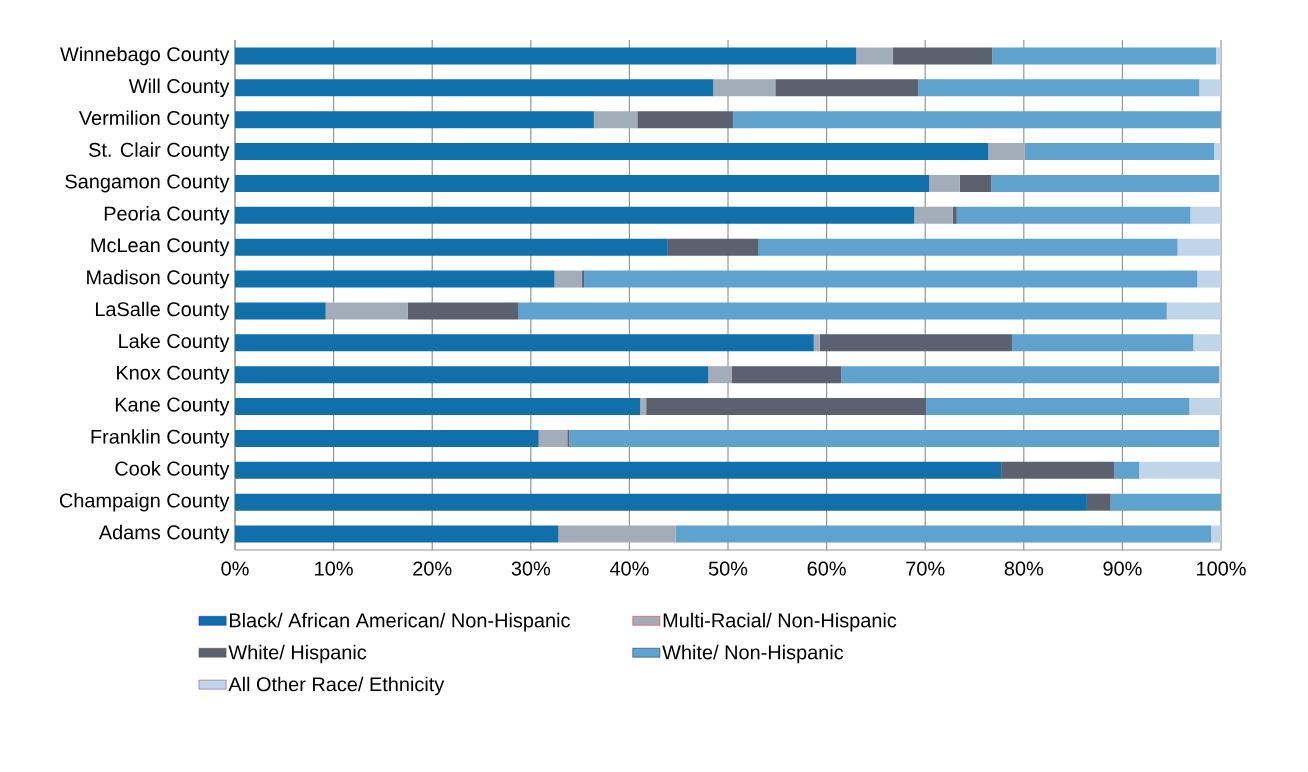 Image resolution: width=1308 pixels, height=772 pixels. Describe the element at coordinates (728, 568) in the screenshot. I see `x-tick-label: 50%` at that location.